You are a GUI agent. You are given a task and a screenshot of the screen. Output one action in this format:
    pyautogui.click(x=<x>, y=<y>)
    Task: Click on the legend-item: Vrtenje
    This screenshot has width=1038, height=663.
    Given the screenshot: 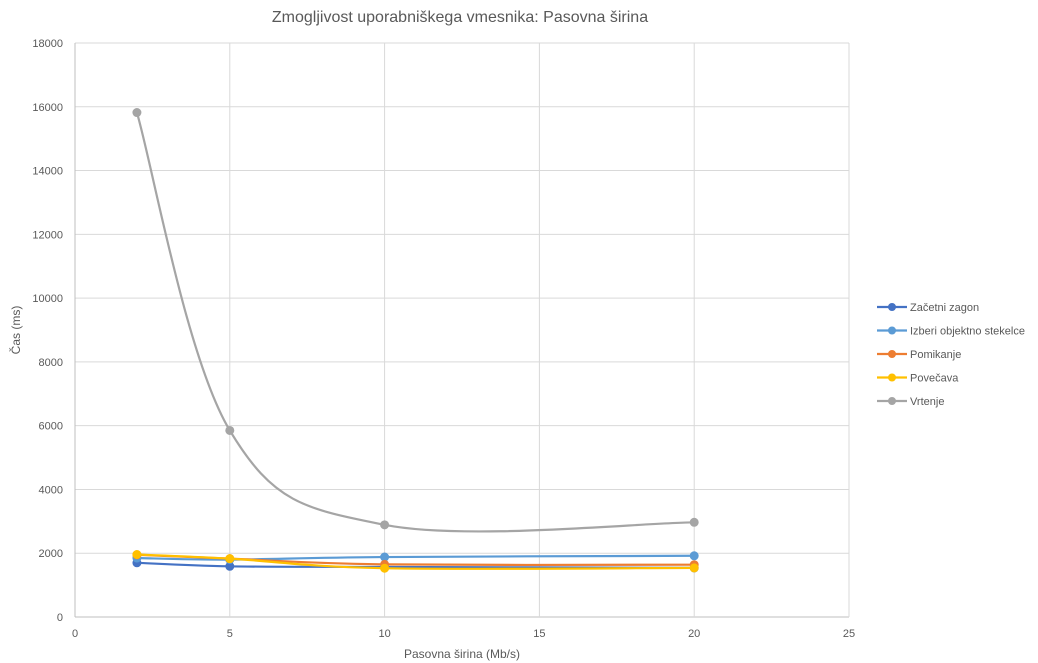 What is the action you would take?
    pyautogui.click(x=910, y=402)
    